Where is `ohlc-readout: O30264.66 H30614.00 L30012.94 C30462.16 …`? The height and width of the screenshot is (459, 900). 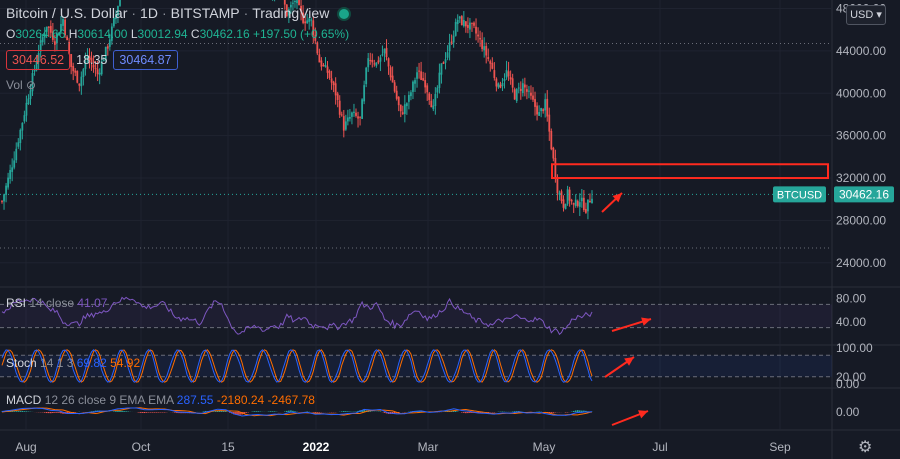
ohlc-readout: O30264.66 H30614.00 L30012.94 C30462.16 … is located at coordinates (178, 34).